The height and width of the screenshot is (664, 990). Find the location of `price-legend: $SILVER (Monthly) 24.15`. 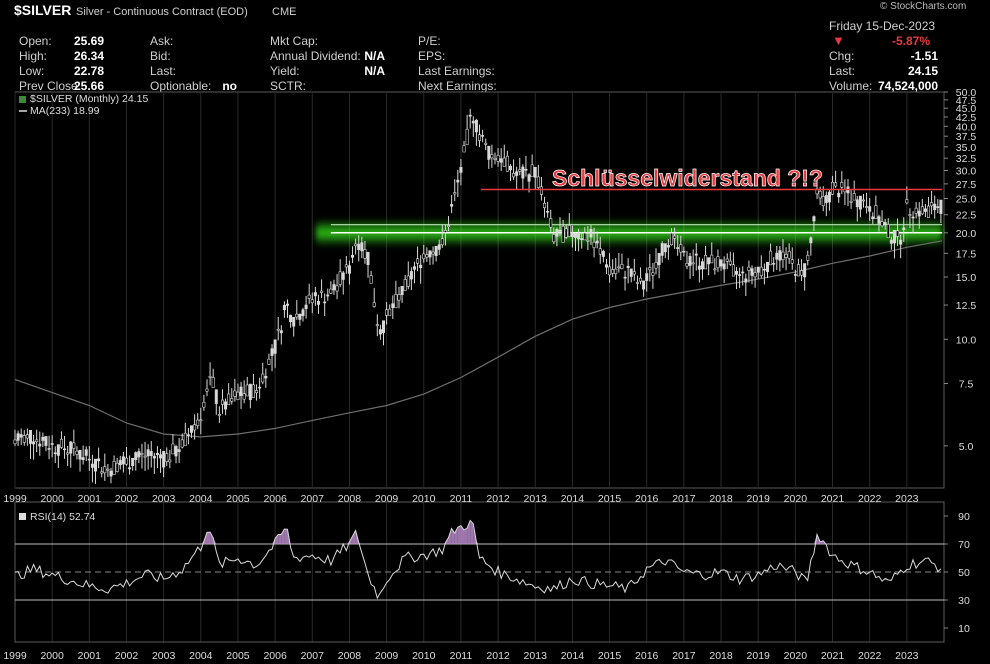

price-legend: $SILVER (Monthly) 24.15 is located at coordinates (89, 99).